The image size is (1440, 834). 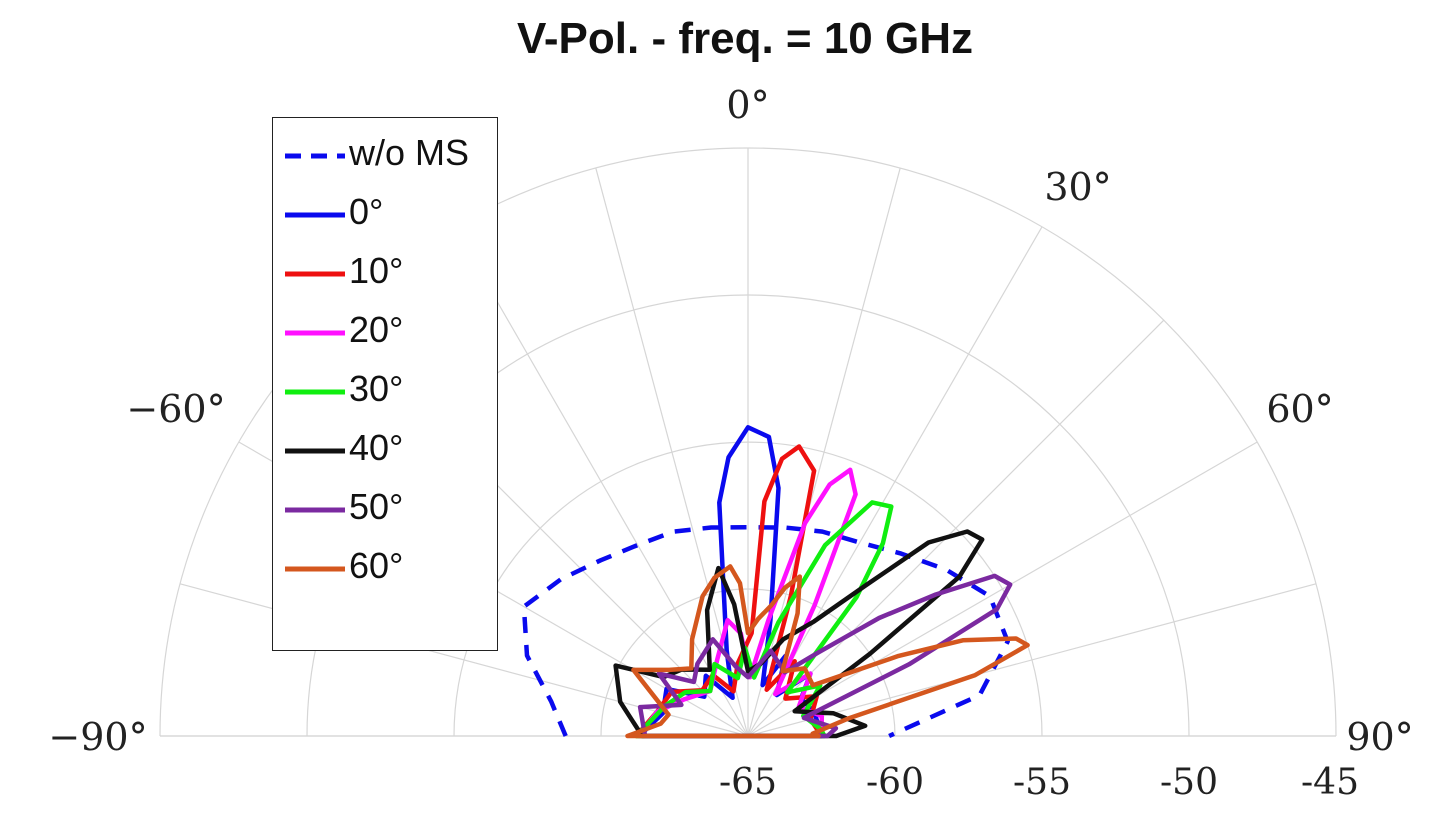 I want to click on legend-label: 10°, so click(x=376, y=270).